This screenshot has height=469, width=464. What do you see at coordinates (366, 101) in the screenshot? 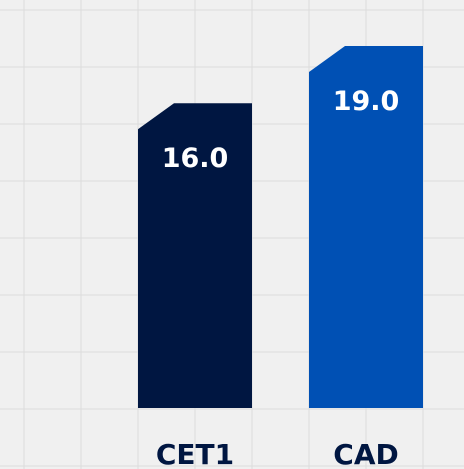
I see `bar-value-label: 19.0` at bounding box center [366, 101].